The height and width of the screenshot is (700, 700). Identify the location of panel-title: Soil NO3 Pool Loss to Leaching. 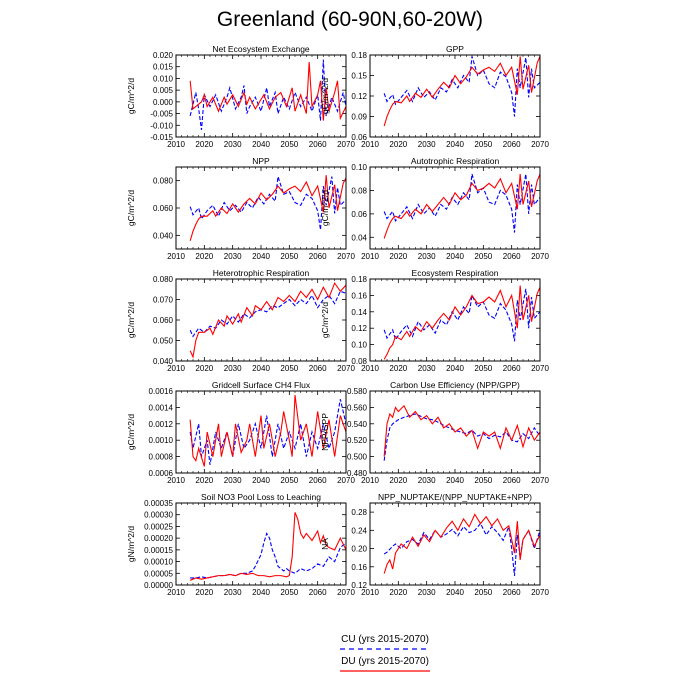
(261, 497).